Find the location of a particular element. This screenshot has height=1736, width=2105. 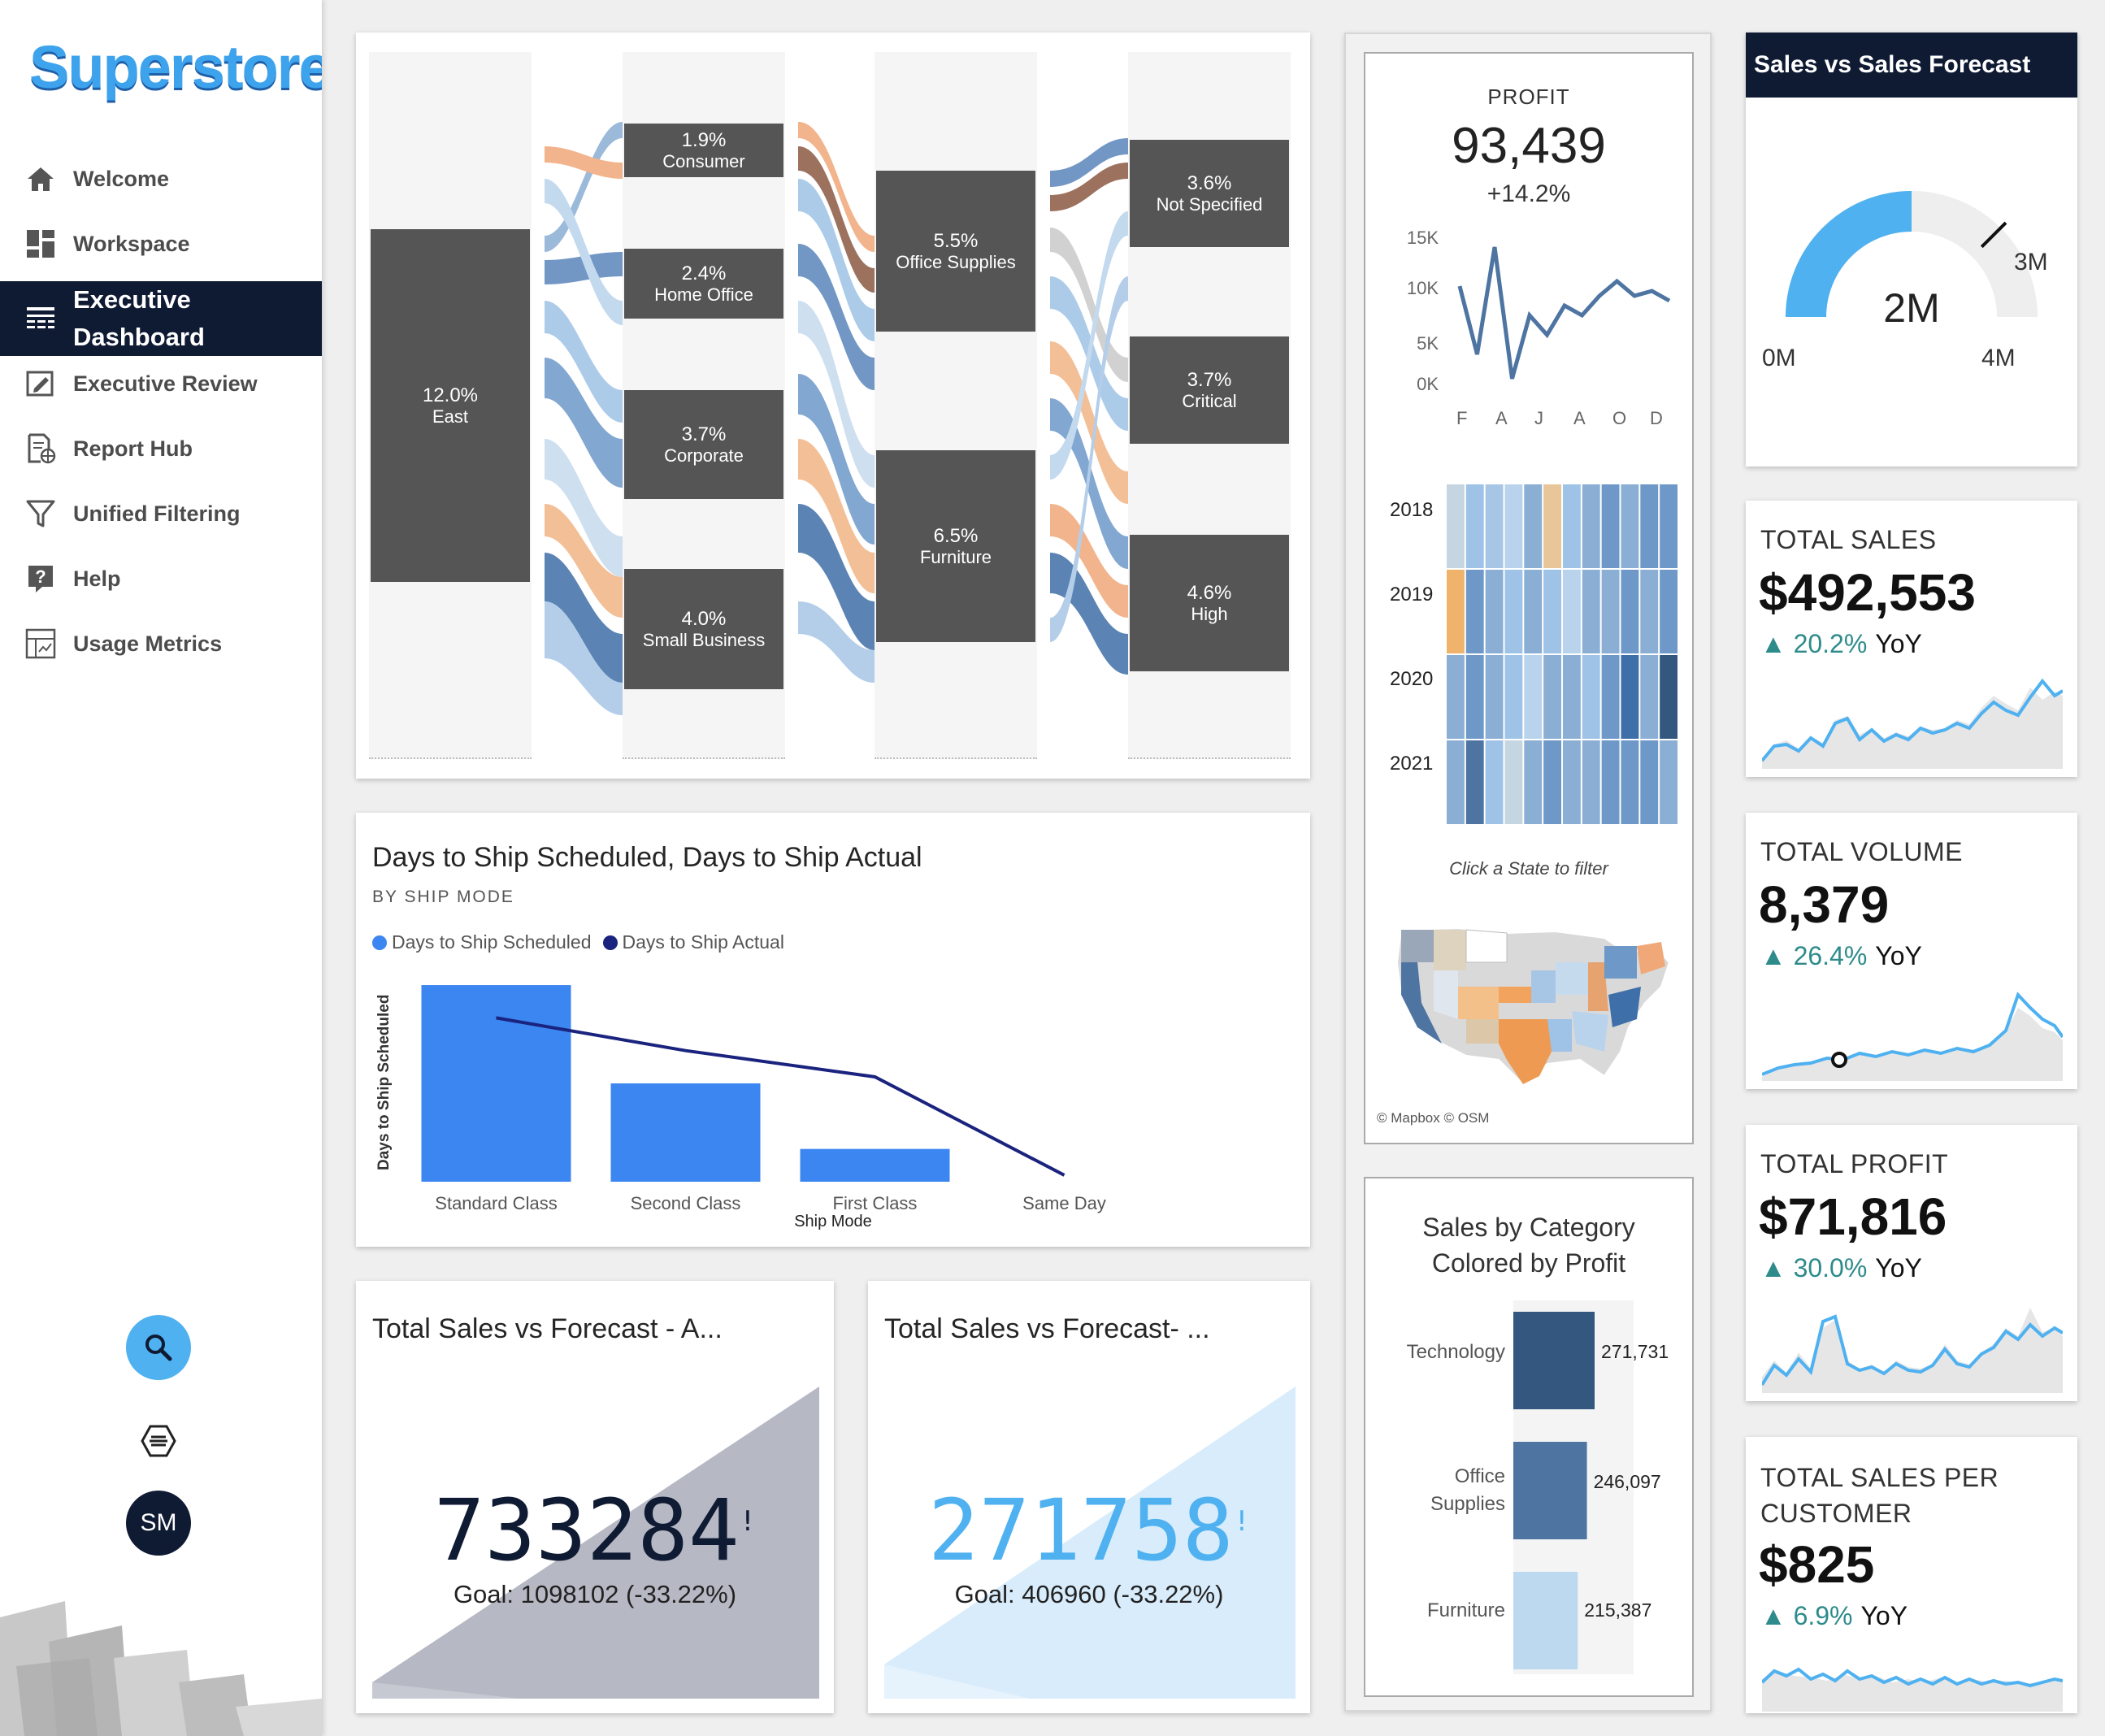

profit-x-tick: J is located at coordinates (1539, 418).